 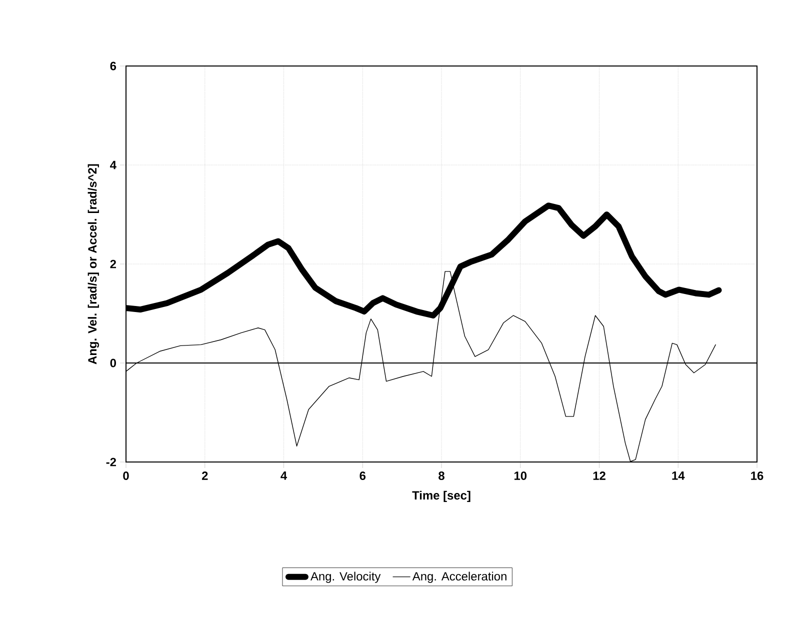 What do you see at coordinates (126, 476) in the screenshot?
I see `x-tick-label: 0` at bounding box center [126, 476].